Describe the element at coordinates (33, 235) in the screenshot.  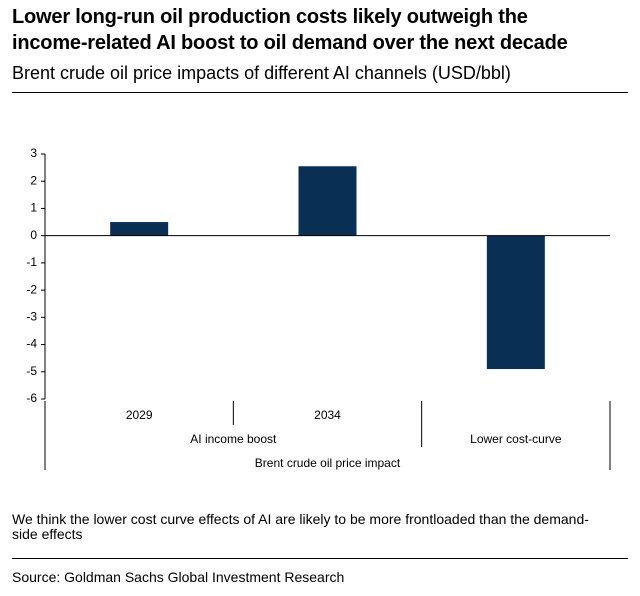
I see `y-tick-label: 0` at that location.